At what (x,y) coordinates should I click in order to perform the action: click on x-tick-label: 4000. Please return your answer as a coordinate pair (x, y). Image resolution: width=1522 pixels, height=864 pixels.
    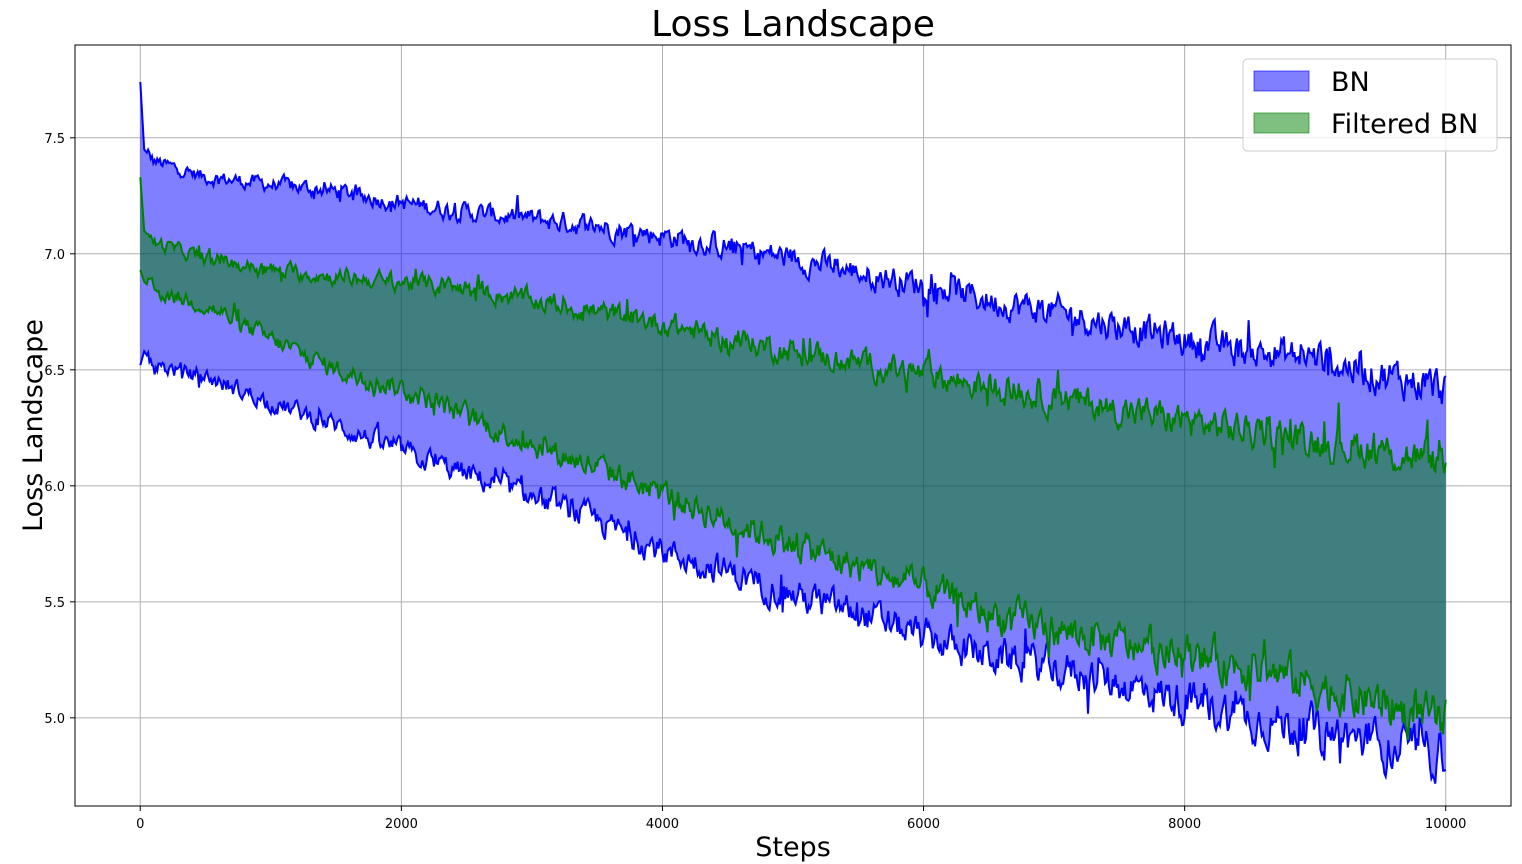
    Looking at the image, I should click on (662, 824).